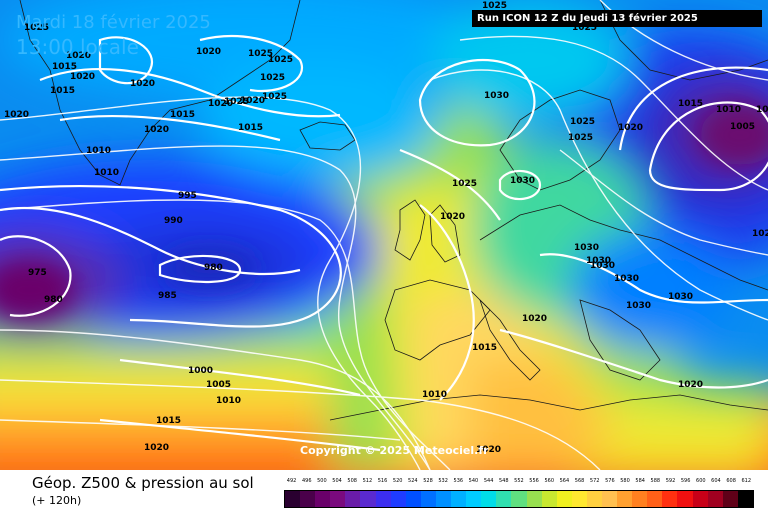  Describe the element at coordinates (716, 481) in the screenshot. I see `legend-value: 604` at that location.